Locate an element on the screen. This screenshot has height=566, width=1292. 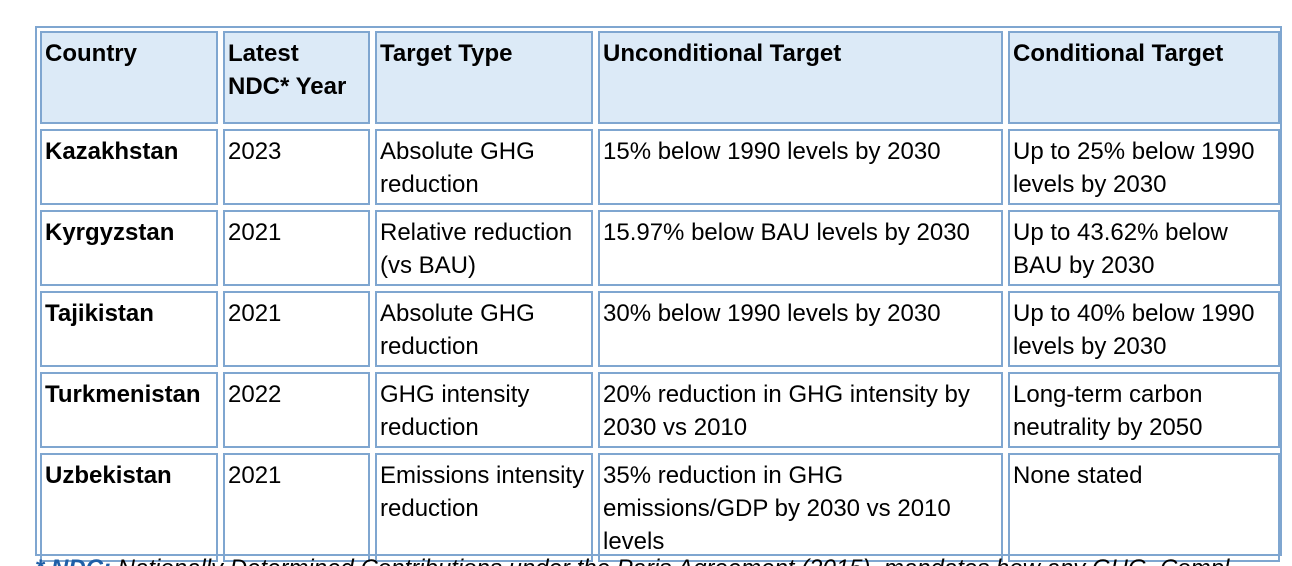
header-country: Country is located at coordinates (129, 77).